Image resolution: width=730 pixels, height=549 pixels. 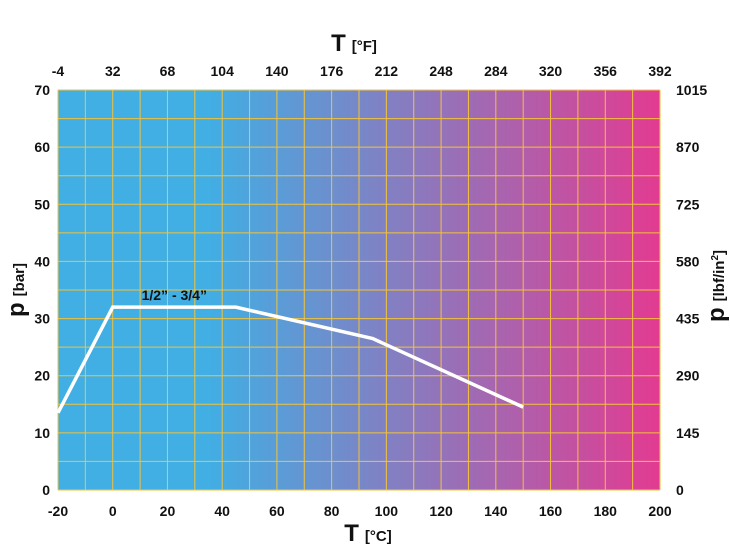 What do you see at coordinates (113, 71) in the screenshot?
I see `x-top-tick-label: 32` at bounding box center [113, 71].